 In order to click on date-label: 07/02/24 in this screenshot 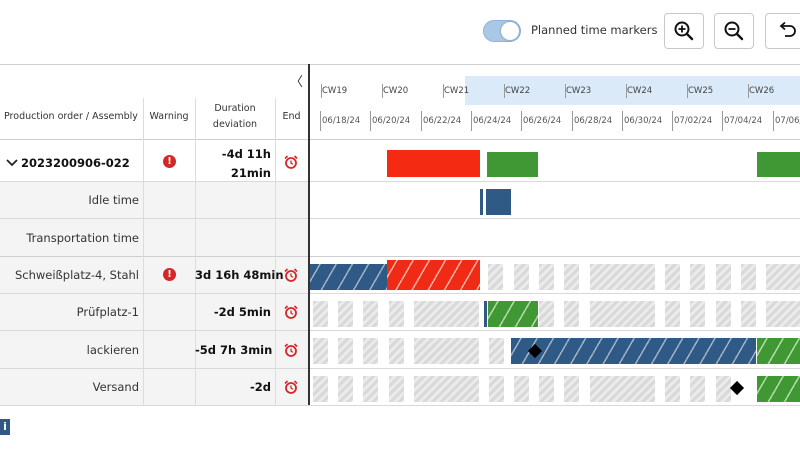, I will do `click(693, 121)`.